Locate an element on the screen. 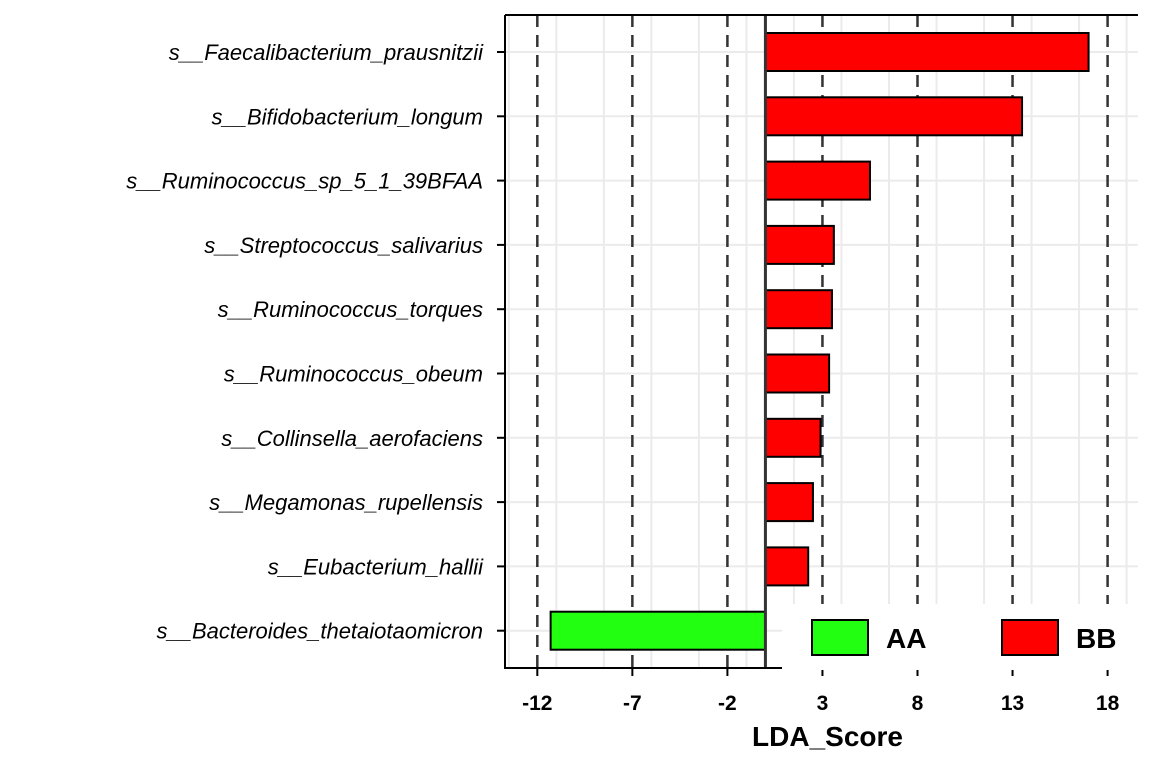 This screenshot has height=768, width=1152. category-label: s__Streptococcus_salivarius is located at coordinates (343, 245).